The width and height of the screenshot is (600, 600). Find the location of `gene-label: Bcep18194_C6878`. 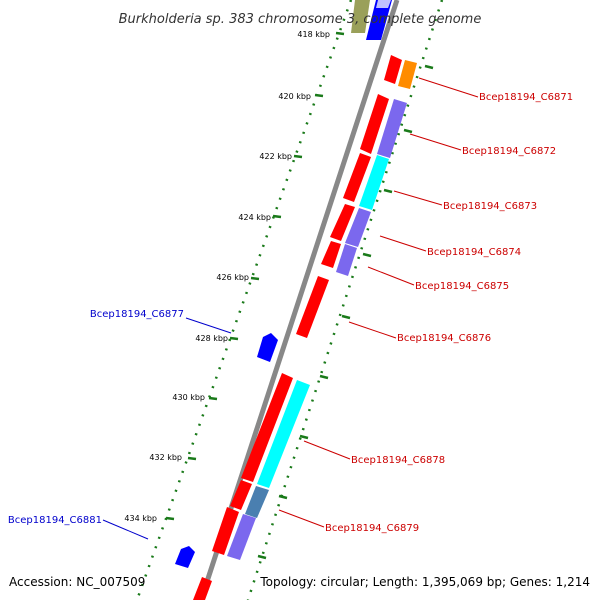

gene-label: Bcep18194_C6878 is located at coordinates (398, 460).